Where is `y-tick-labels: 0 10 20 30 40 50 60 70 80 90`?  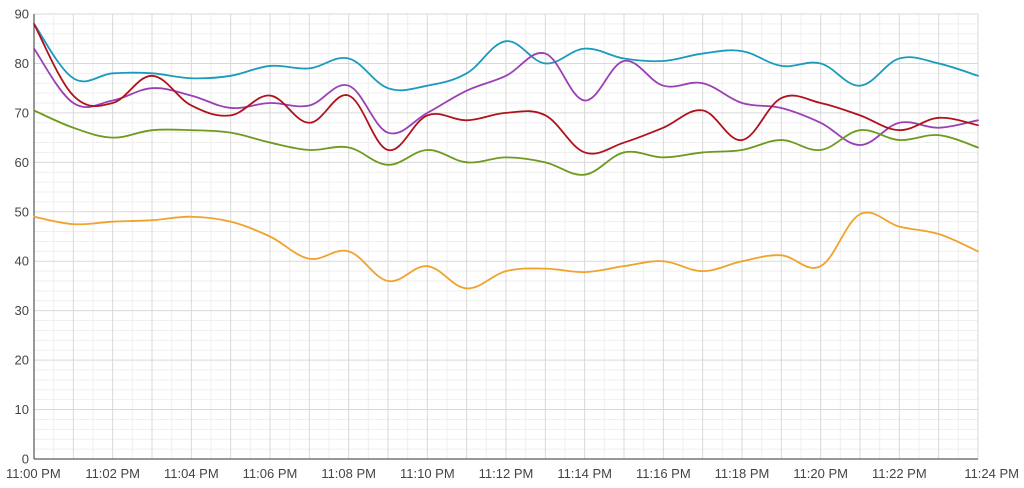 y-tick-labels: 0 10 20 30 40 50 60 70 80 90 is located at coordinates (22, 237).